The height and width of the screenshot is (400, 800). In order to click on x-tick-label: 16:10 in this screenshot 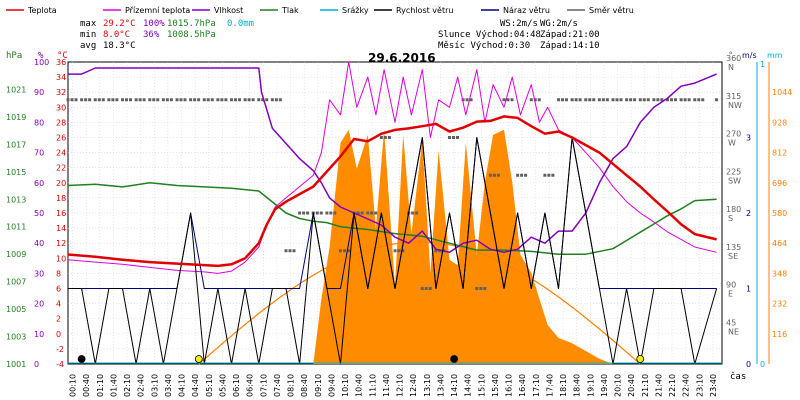, I will do `click(509, 385)`.